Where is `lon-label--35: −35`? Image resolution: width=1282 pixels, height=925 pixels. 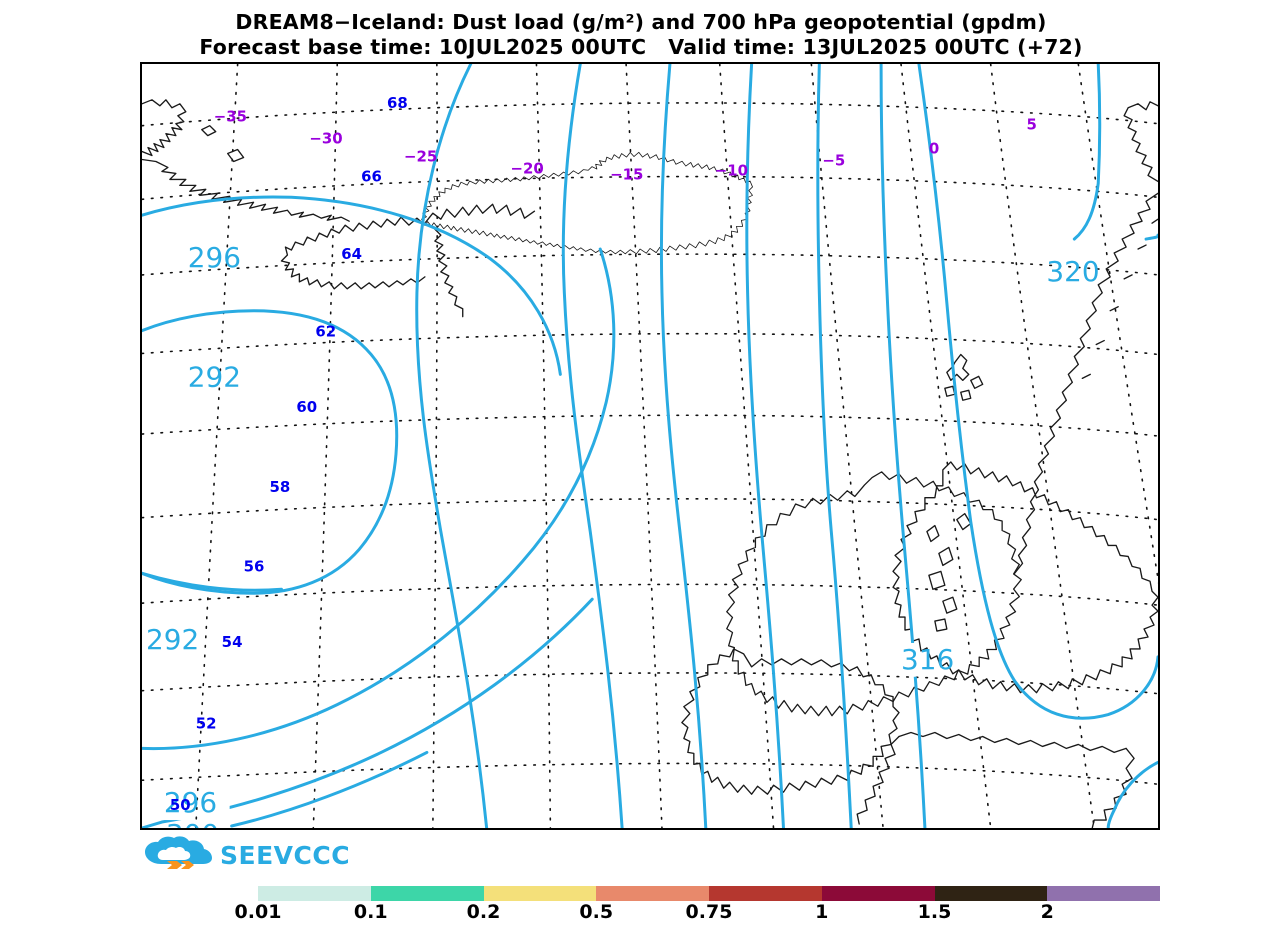 lon-label--35: −35 is located at coordinates (230, 117).